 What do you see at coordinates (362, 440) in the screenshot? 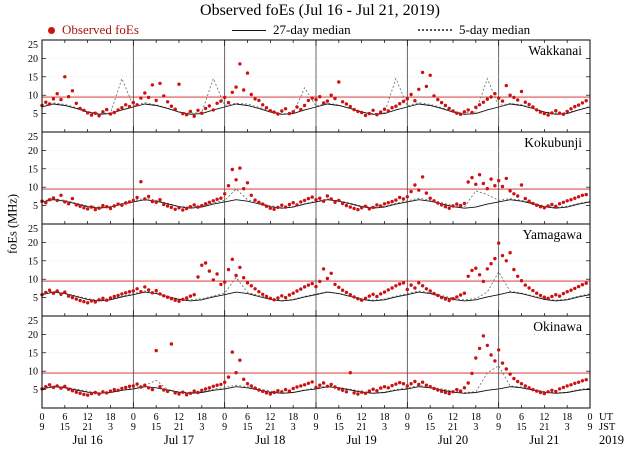
I see `day-label: Jul 19` at bounding box center [362, 440].